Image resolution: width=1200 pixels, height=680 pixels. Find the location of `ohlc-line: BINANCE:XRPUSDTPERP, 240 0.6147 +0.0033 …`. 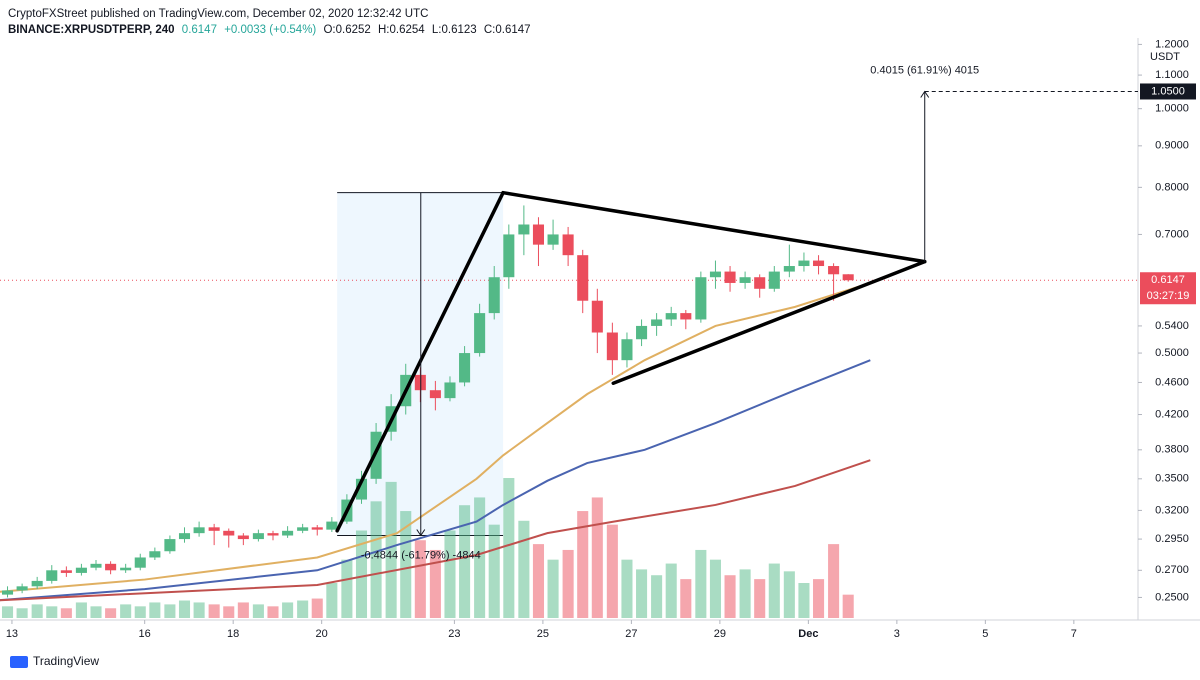

ohlc-line: BINANCE:XRPUSDTPERP, 240 0.6147 +0.0033 … is located at coordinates (271, 30).